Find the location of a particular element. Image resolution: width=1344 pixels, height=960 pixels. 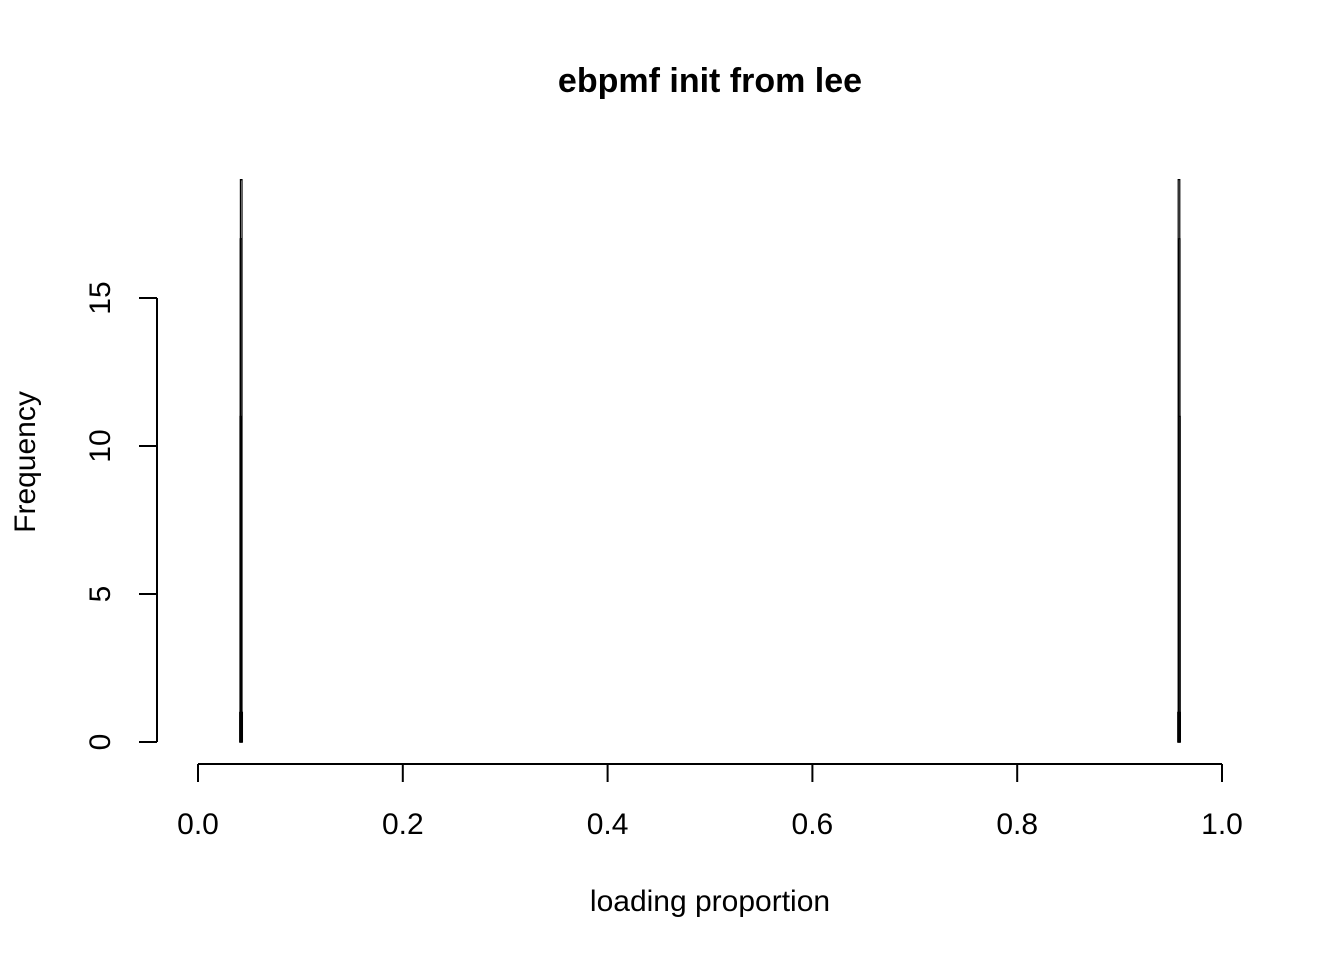

x-tick-label: 0.6 is located at coordinates (813, 824).